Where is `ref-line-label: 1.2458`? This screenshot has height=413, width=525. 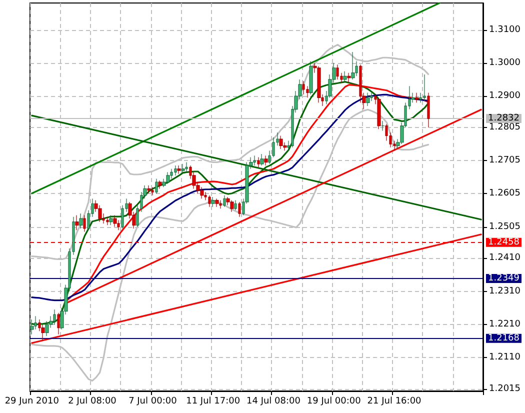 ref-line-label: 1.2458 is located at coordinates (504, 242).